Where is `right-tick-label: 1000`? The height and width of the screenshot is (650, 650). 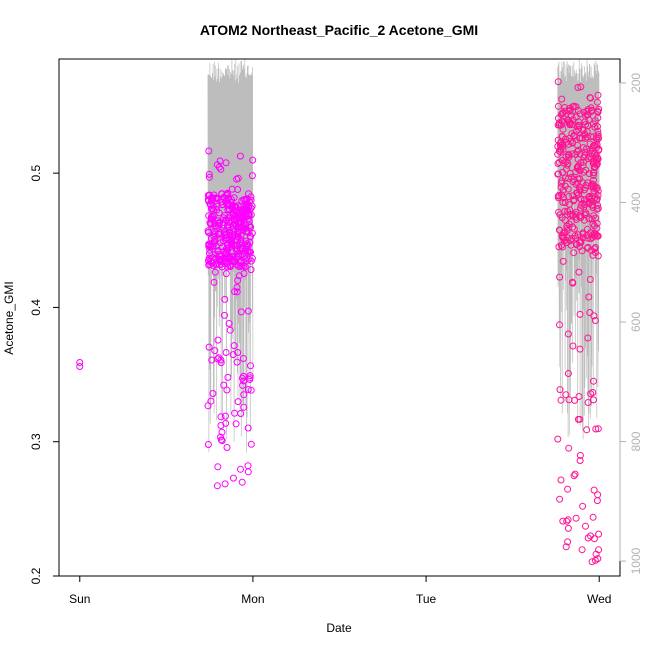 right-tick-label: 1000 is located at coordinates (636, 560).